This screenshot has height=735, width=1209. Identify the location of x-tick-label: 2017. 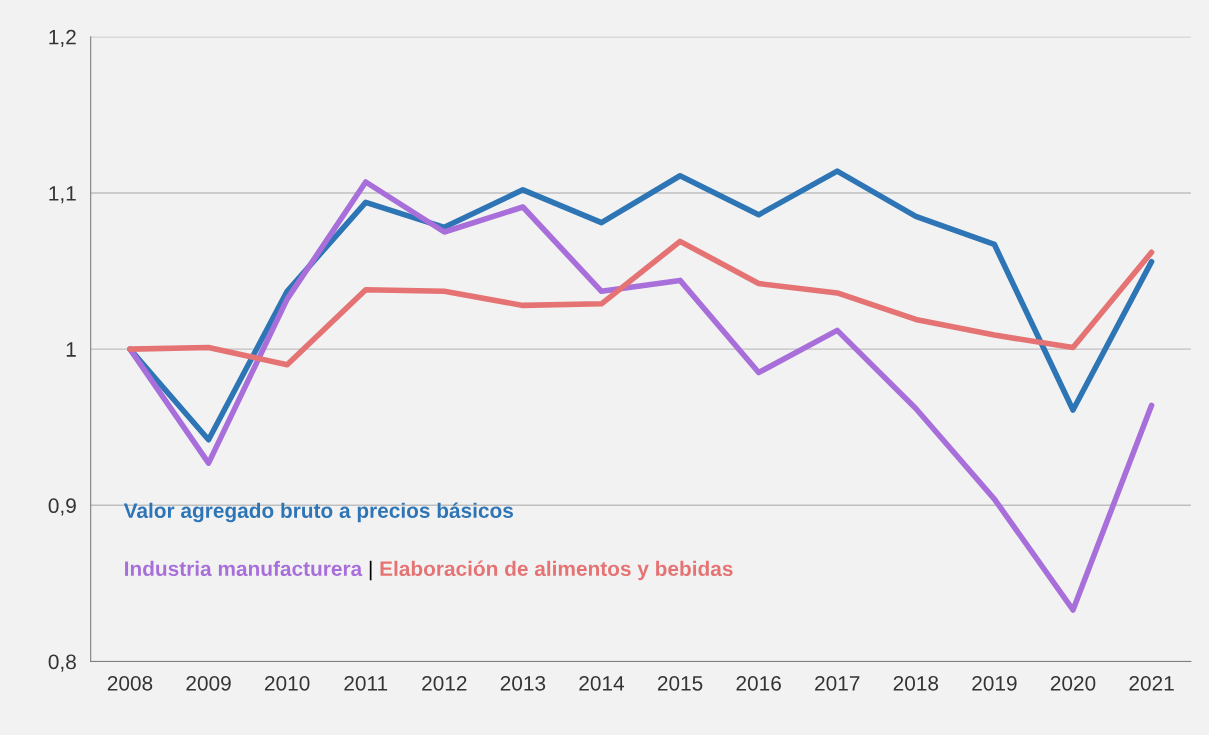
(837, 683).